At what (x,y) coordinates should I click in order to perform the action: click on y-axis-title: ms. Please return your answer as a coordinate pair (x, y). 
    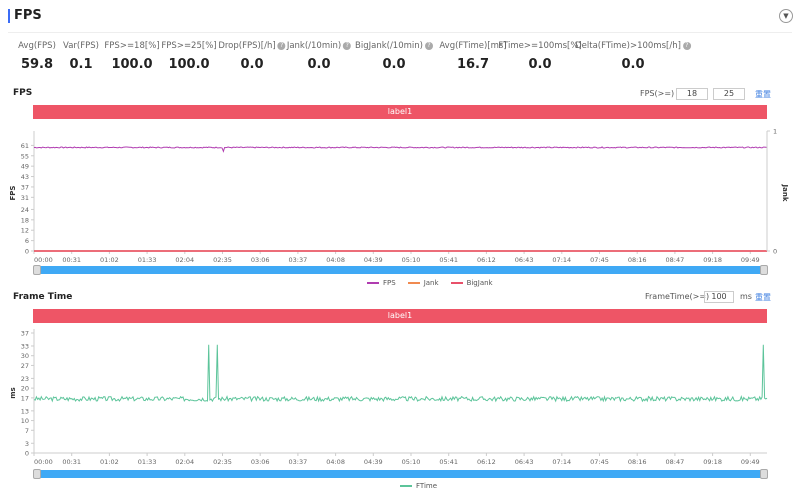
    Looking at the image, I should click on (13, 392).